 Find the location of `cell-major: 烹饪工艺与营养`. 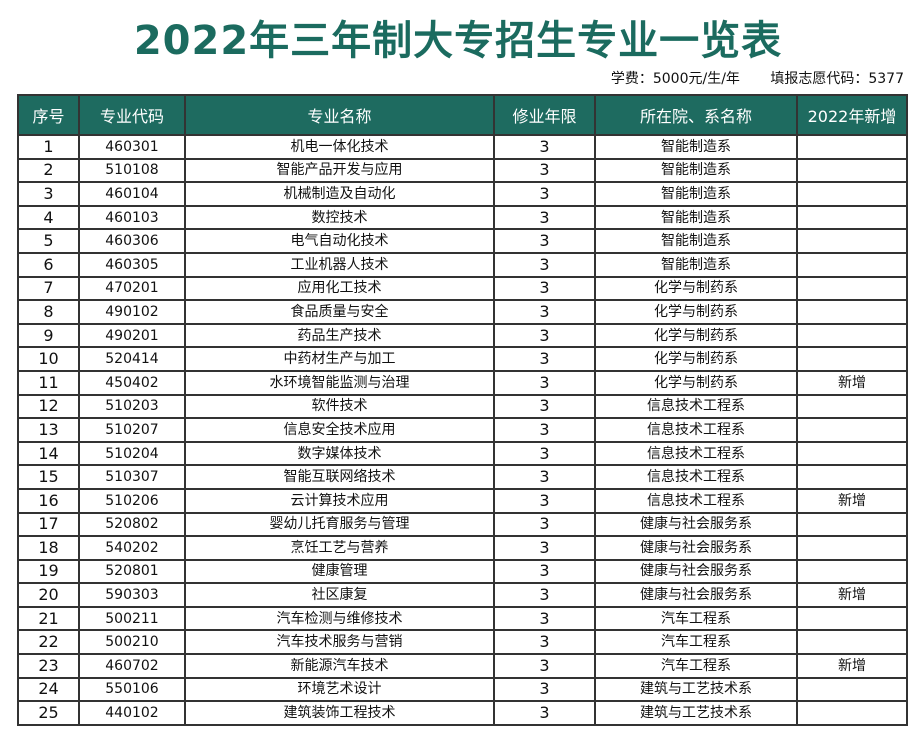

cell-major: 烹饪工艺与营养 is located at coordinates (339, 548).